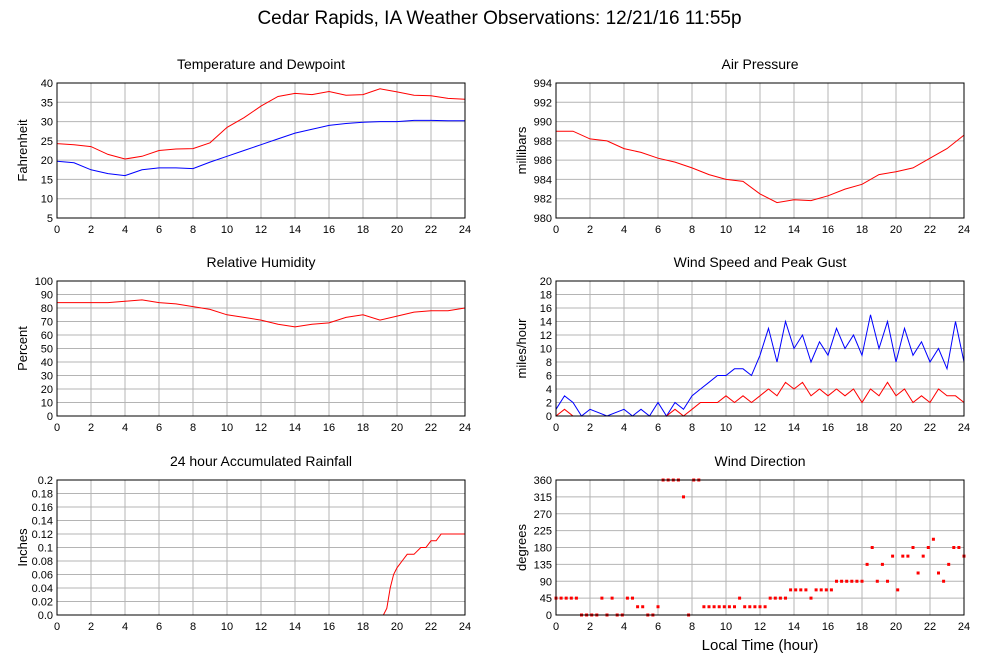 Image resolution: width=999 pixels, height=659 pixels. Describe the element at coordinates (42, 522) in the screenshot. I see `y-tick-label: 0.14` at that location.